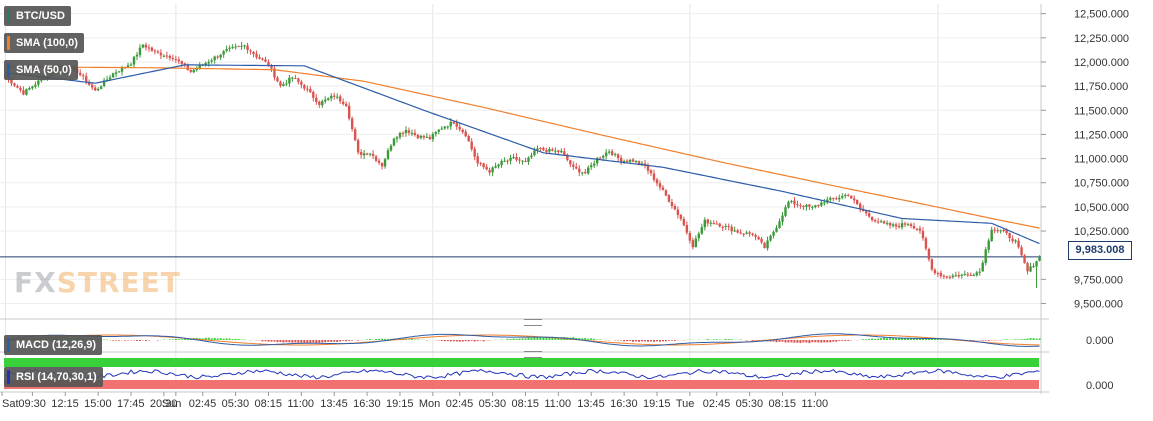 Image resolution: width=1153 pixels, height=421 pixels. Describe the element at coordinates (591, 404) in the screenshot. I see `x-tick-label: 13:45` at that location.